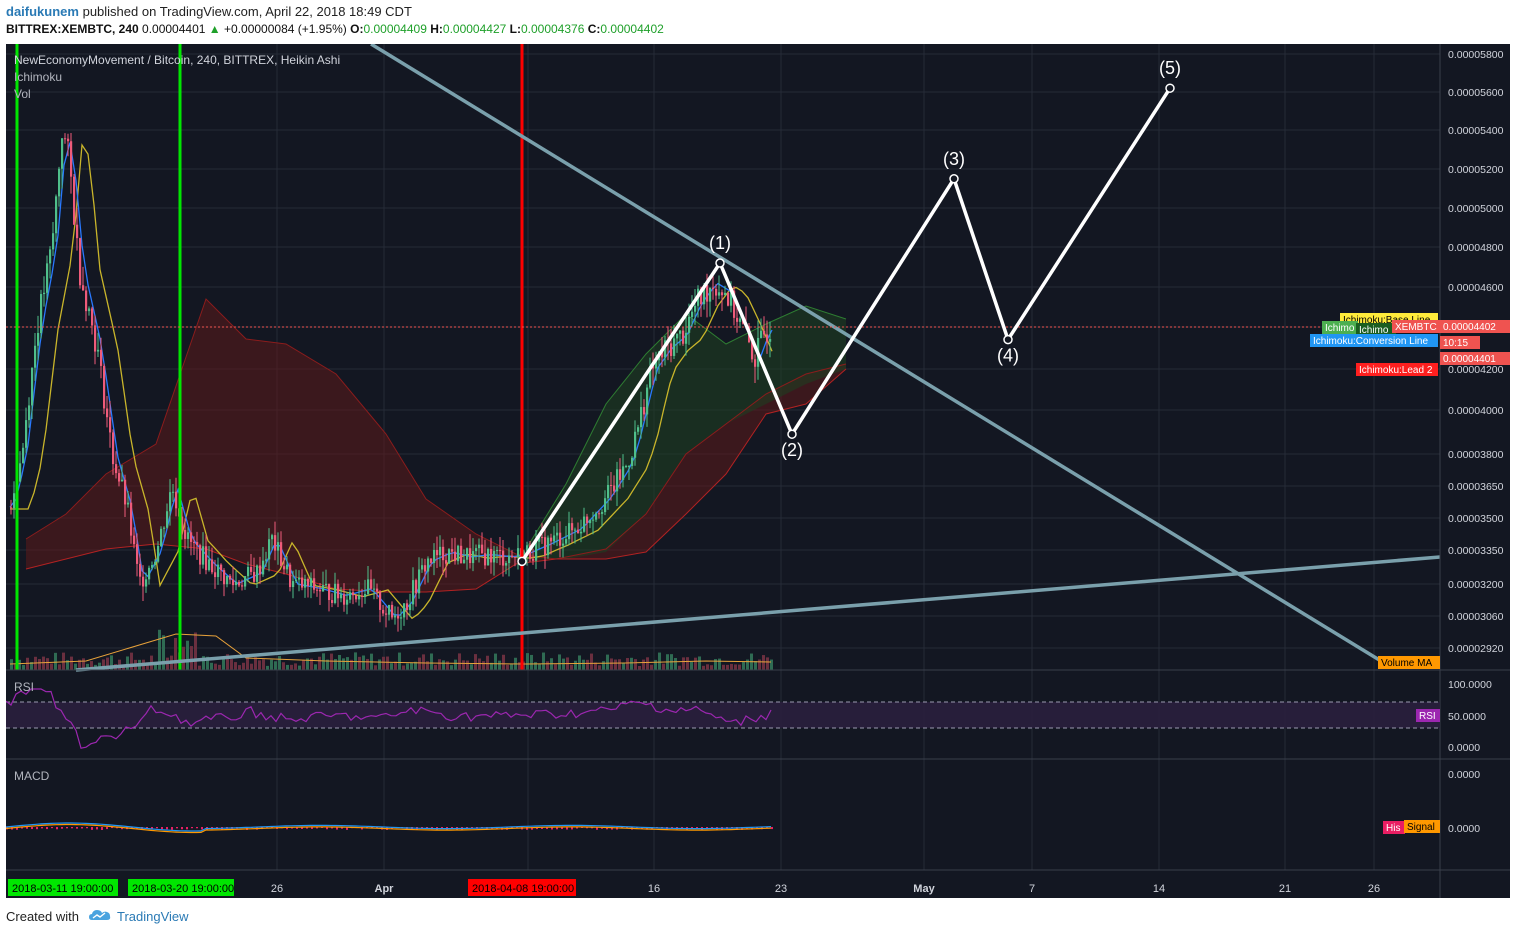  I want to click on author-link: daifukunem, so click(42, 11).